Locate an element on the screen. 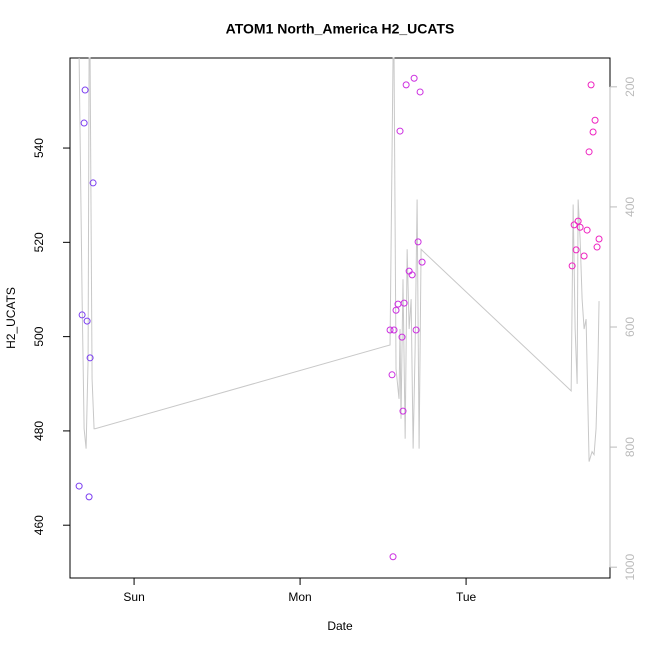 This screenshot has height=650, width=650. chart-title: ATOM1 North_America H2_UCATS is located at coordinates (340, 29).